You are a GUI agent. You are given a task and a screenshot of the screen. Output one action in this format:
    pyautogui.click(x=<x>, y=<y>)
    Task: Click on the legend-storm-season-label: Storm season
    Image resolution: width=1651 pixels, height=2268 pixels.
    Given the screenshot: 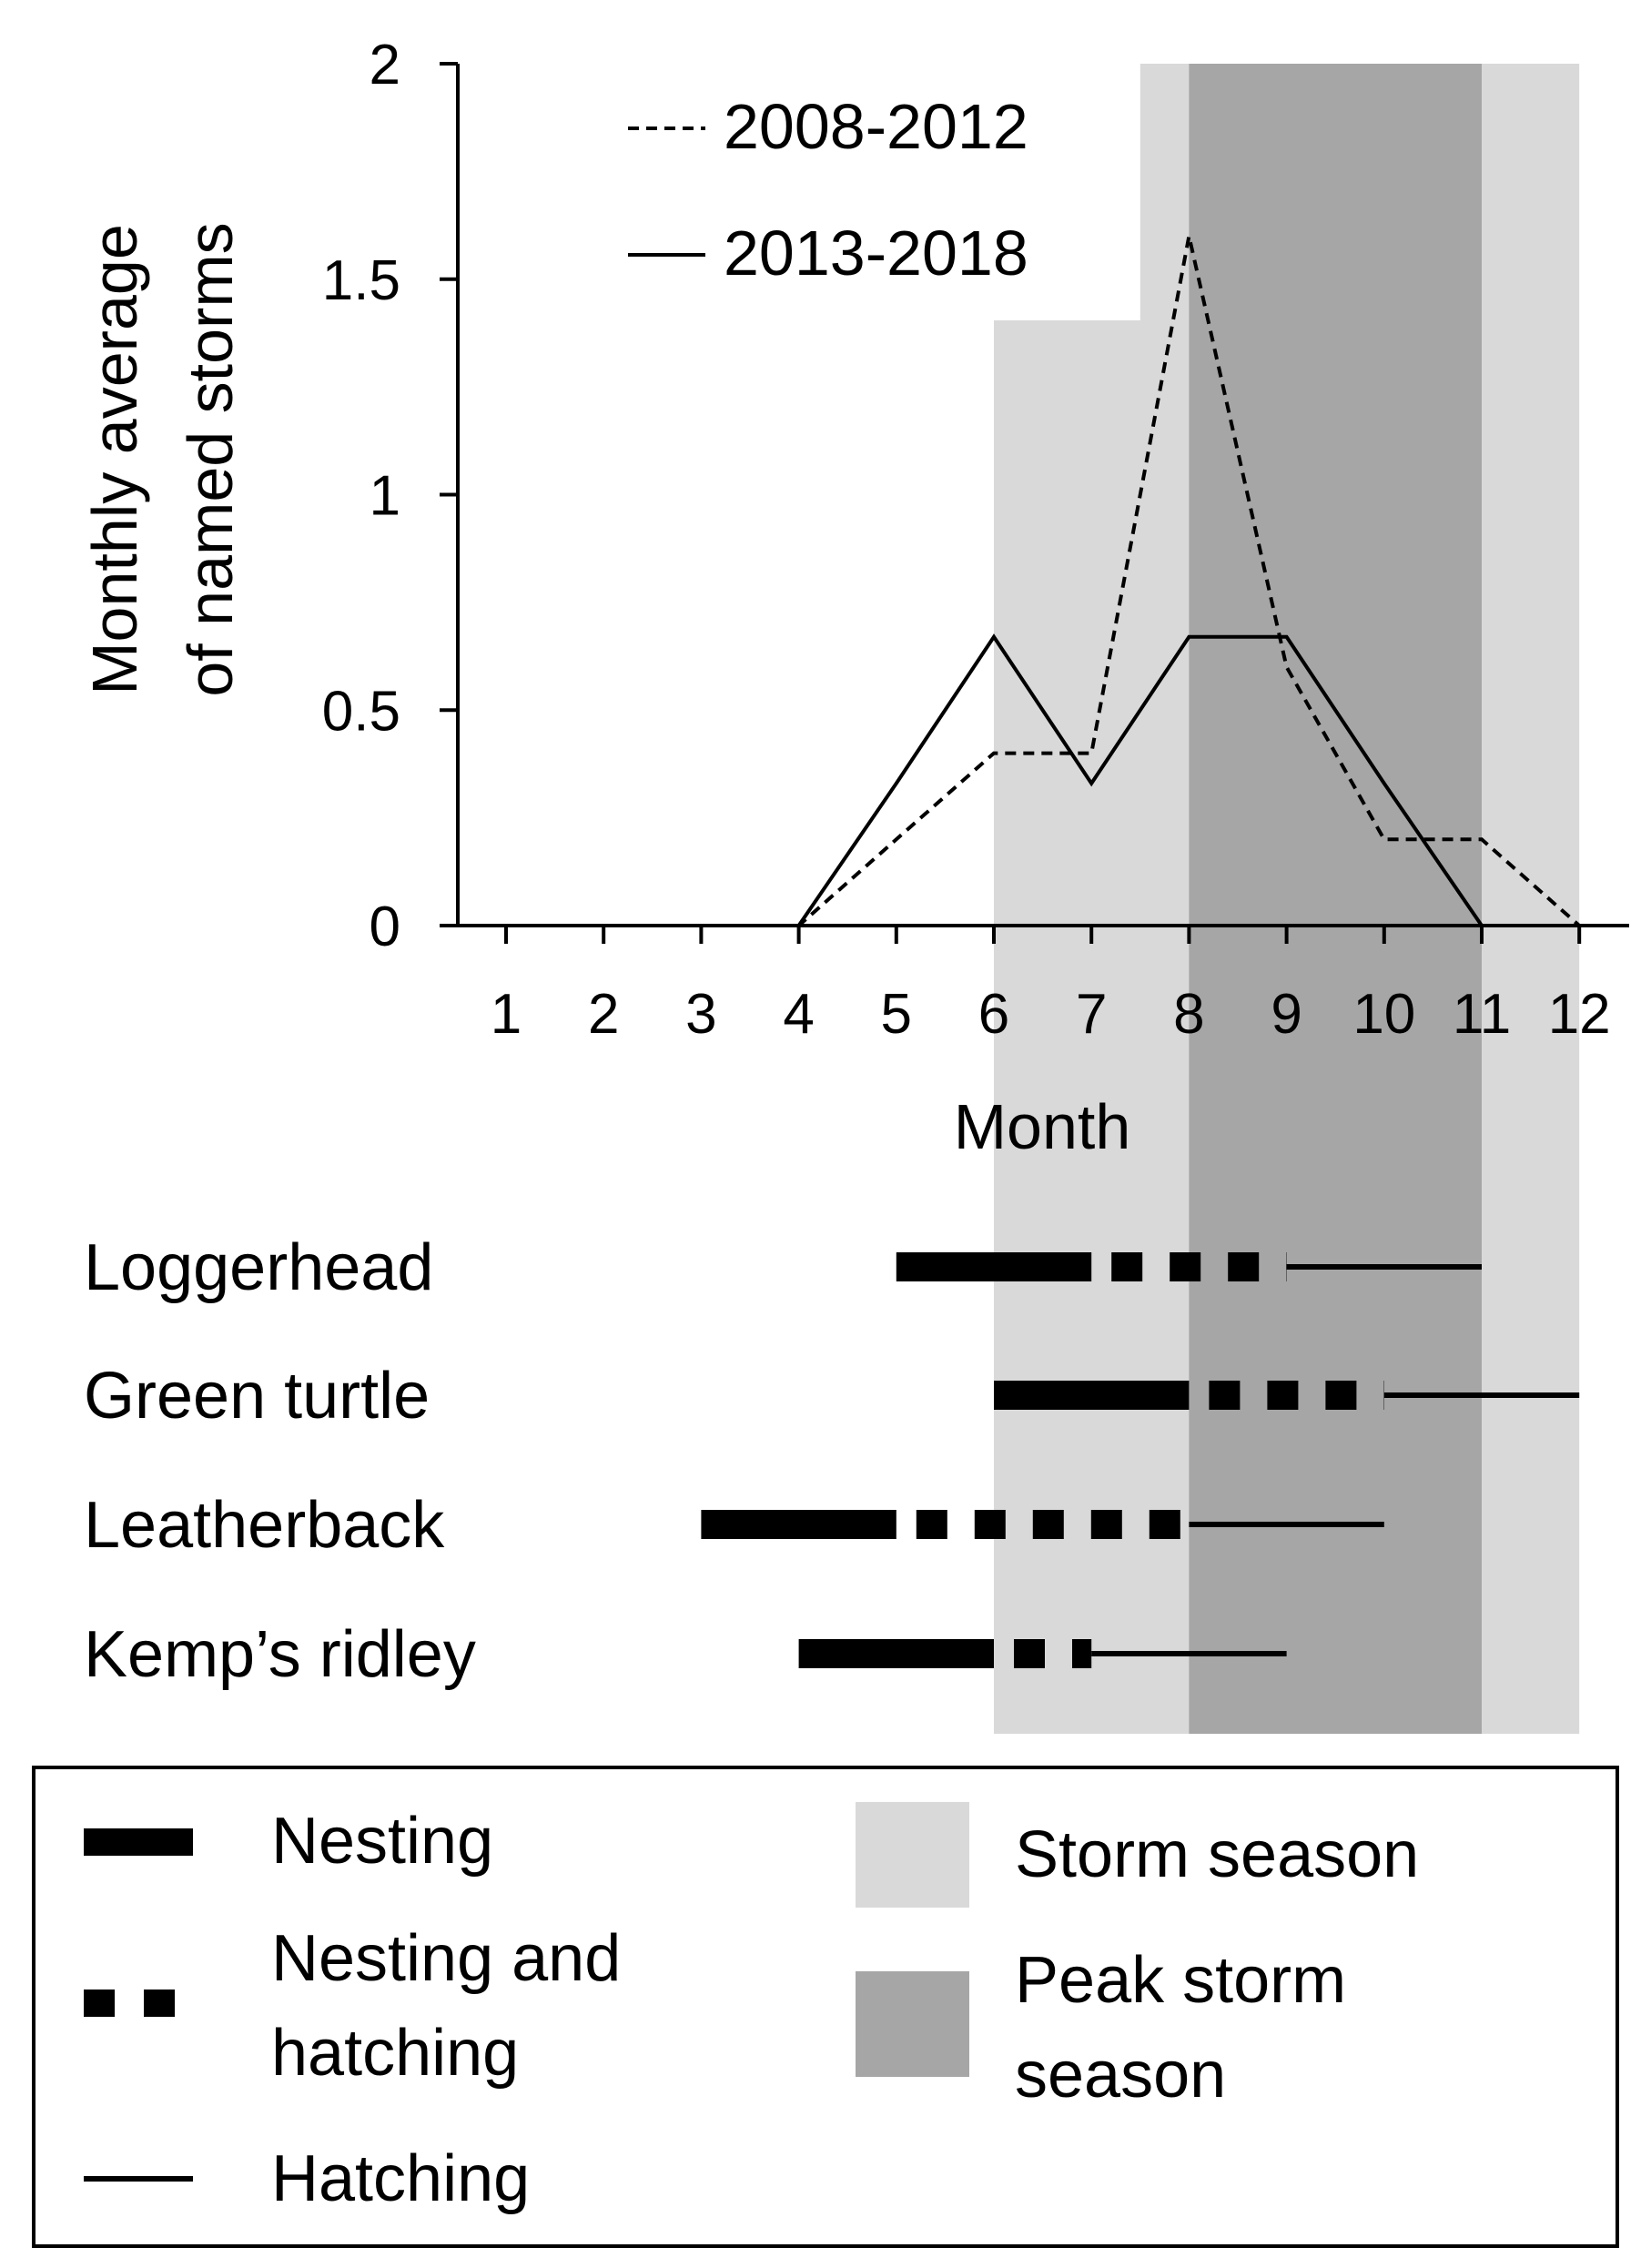 What is the action you would take?
    pyautogui.click(x=1217, y=1854)
    